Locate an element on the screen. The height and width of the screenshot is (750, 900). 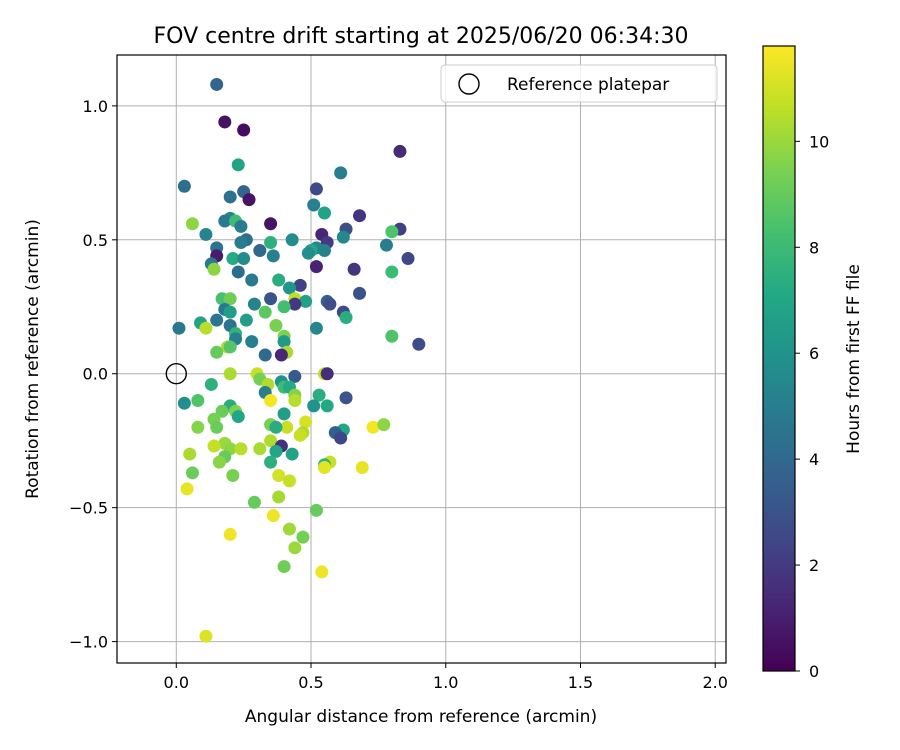
x-tick-label: 0.0 is located at coordinates (176, 682).